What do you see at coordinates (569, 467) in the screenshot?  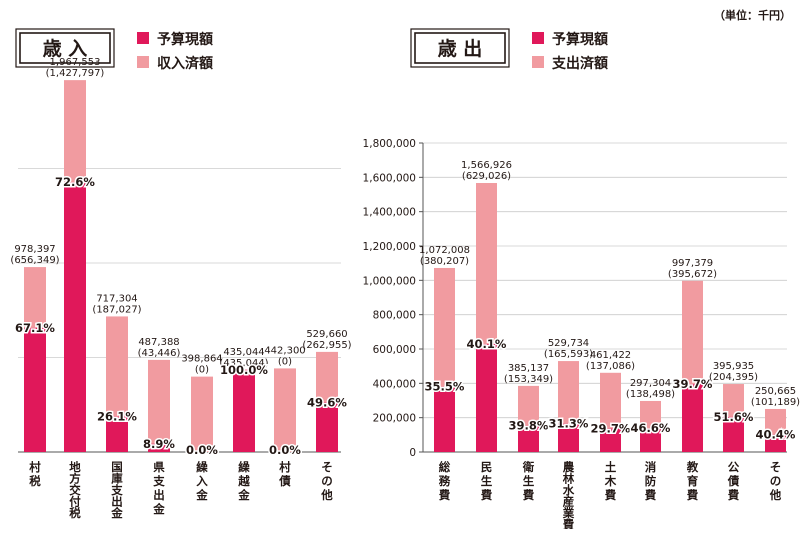 I see `expenditure-category-char: 農` at bounding box center [569, 467].